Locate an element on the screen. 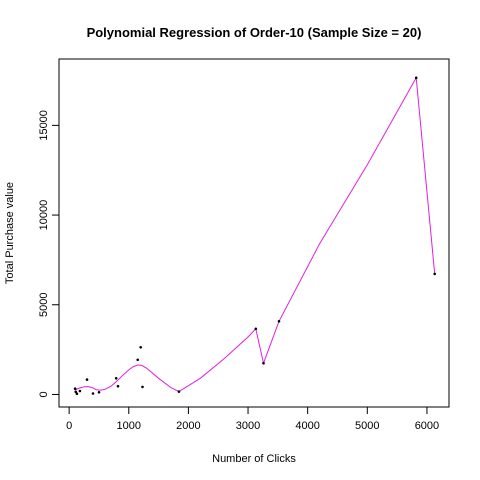  x-tick-label: 1000 is located at coordinates (129, 426).